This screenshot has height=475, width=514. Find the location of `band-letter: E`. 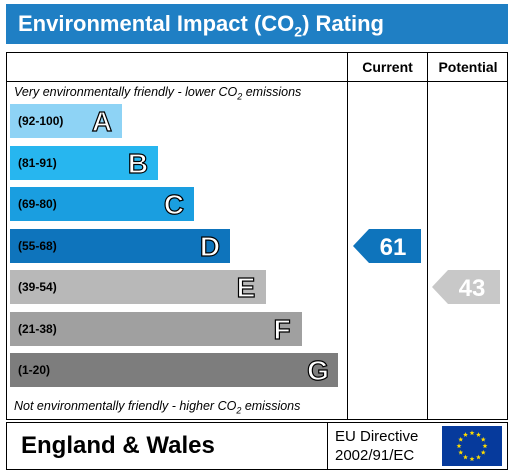

band-letter: E is located at coordinates (246, 287).